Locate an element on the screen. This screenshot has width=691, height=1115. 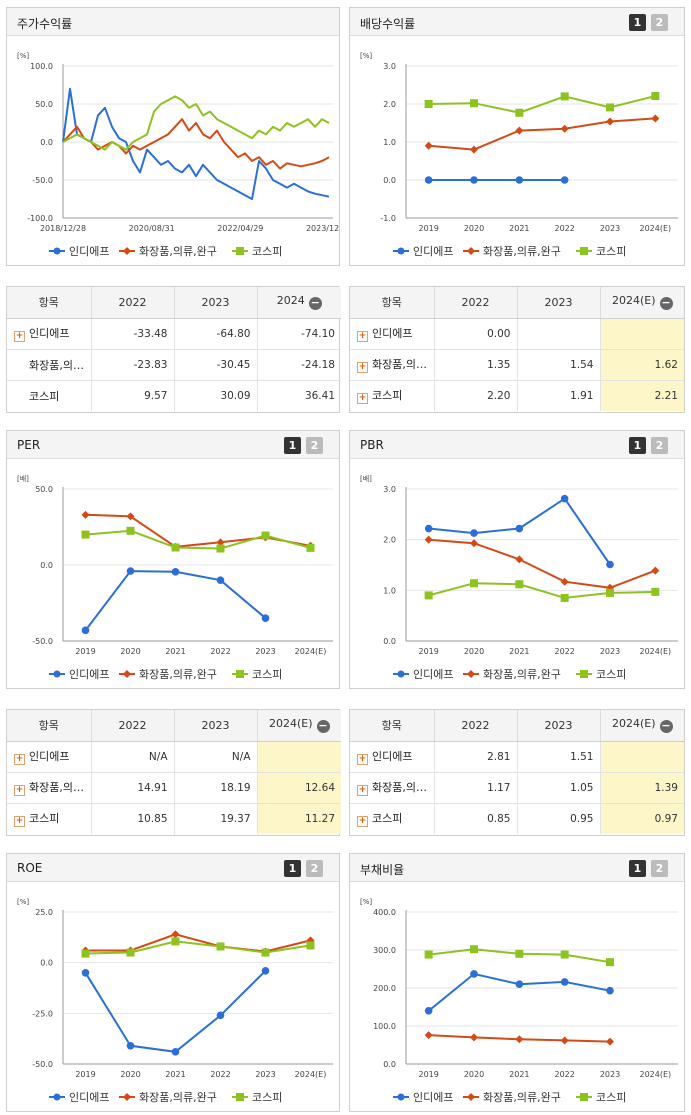
table-cell: 30.09 is located at coordinates (215, 395).